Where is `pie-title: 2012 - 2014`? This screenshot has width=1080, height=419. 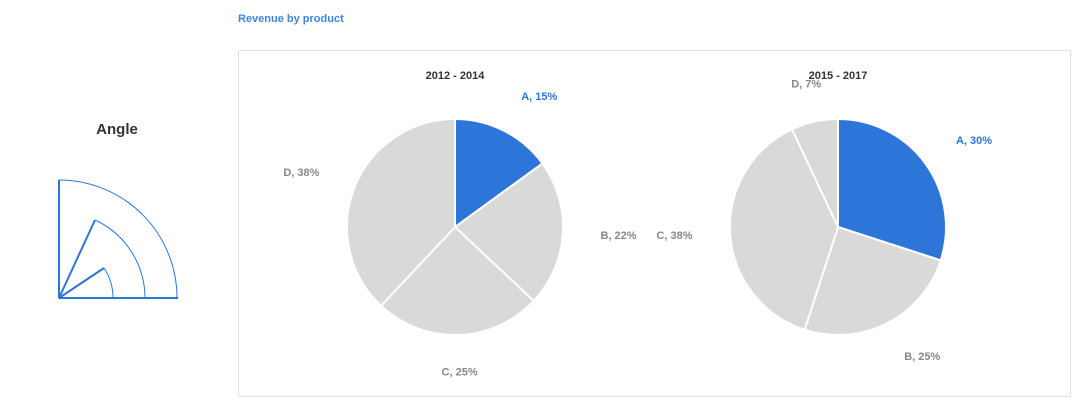
pie-title: 2012 - 2014 is located at coordinates (456, 76).